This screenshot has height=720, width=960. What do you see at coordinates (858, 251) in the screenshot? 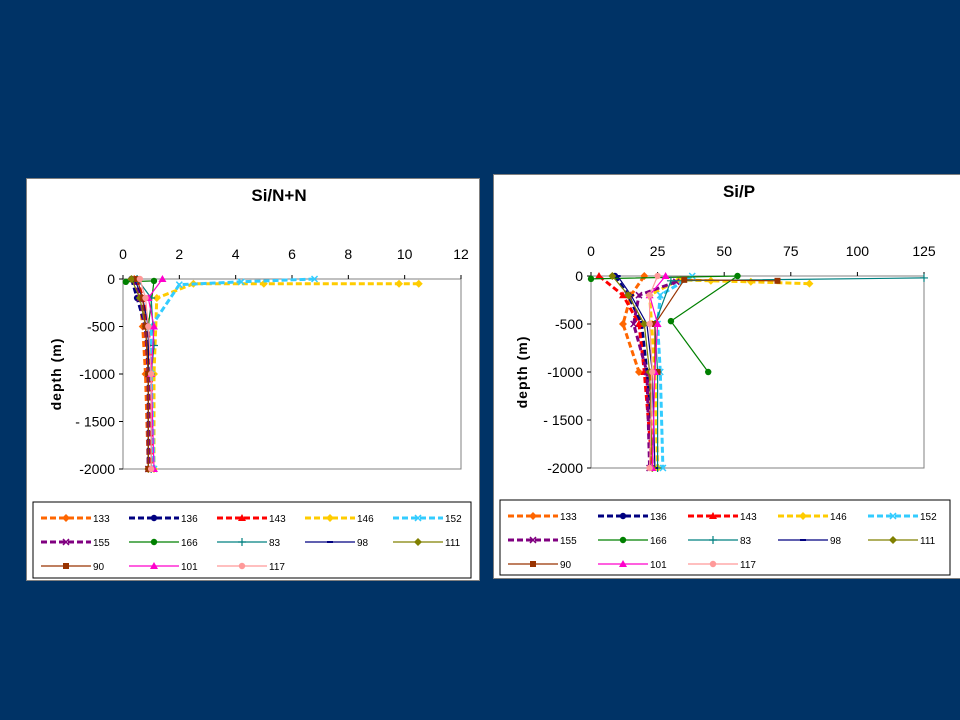
I see `c1-x-tick-label: 100` at bounding box center [858, 251].